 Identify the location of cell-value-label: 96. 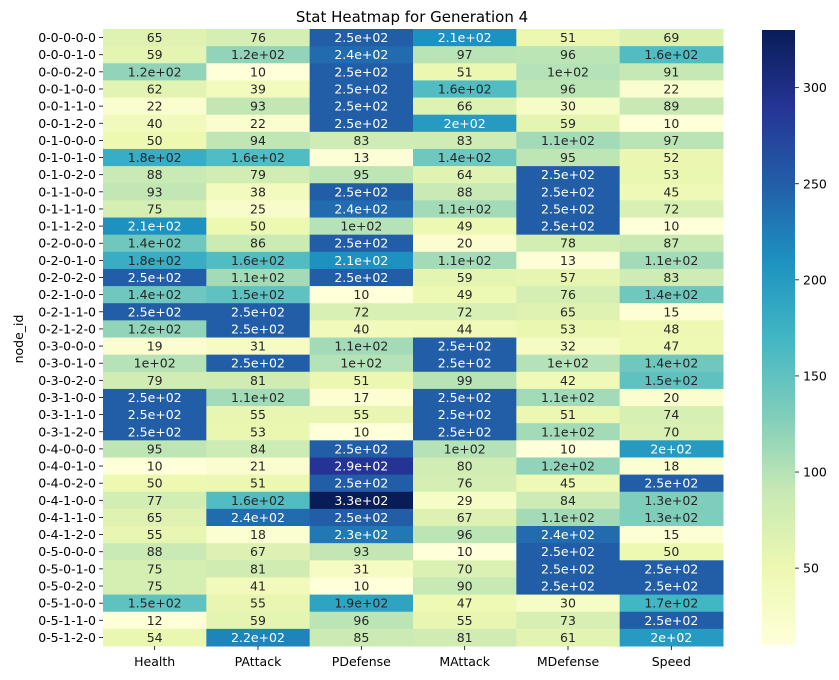
(568, 54).